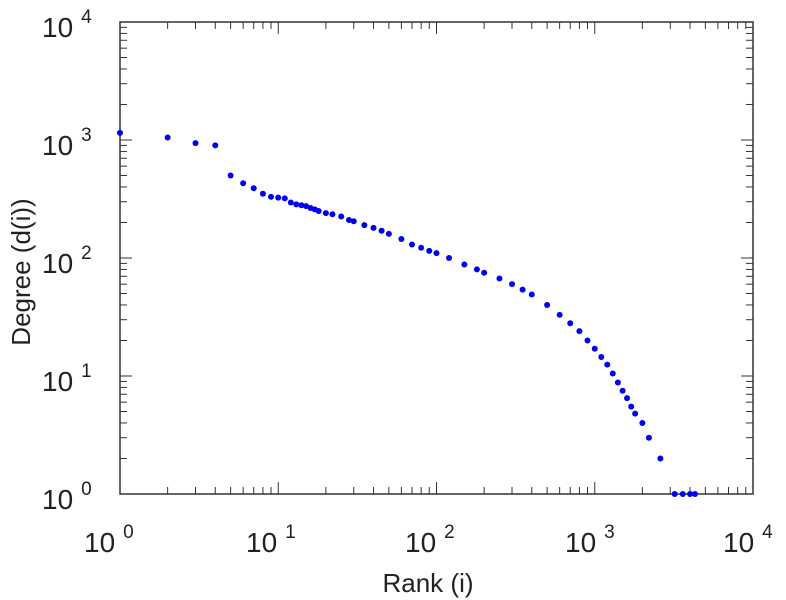  Describe the element at coordinates (290, 532) in the screenshot. I see `x-tick-1-exp: 1` at that location.